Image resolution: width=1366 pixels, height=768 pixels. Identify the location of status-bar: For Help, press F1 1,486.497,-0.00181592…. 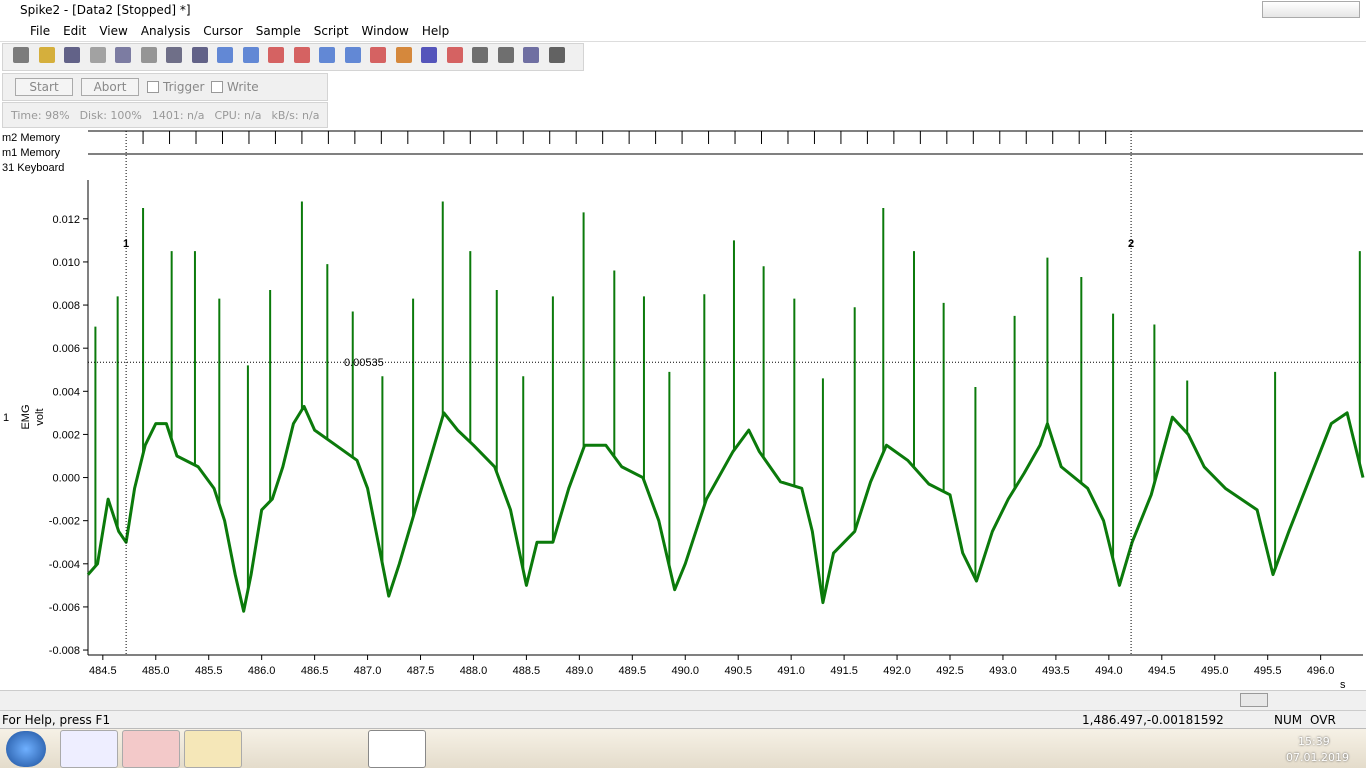
(683, 719).